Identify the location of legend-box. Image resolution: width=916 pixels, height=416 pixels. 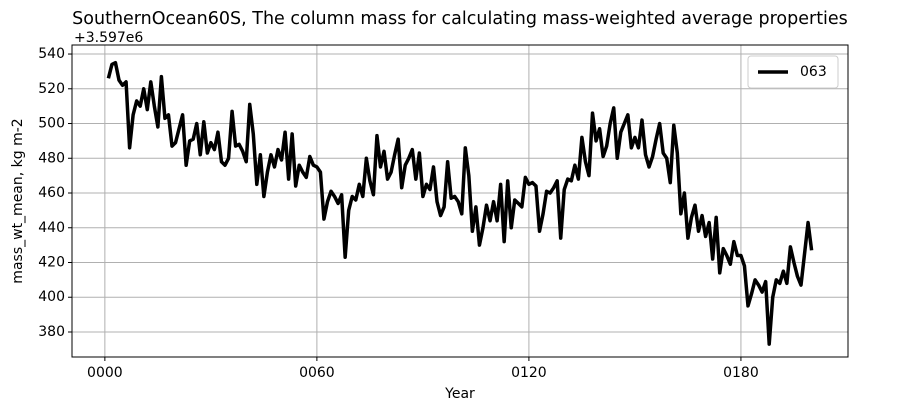
(793, 72).